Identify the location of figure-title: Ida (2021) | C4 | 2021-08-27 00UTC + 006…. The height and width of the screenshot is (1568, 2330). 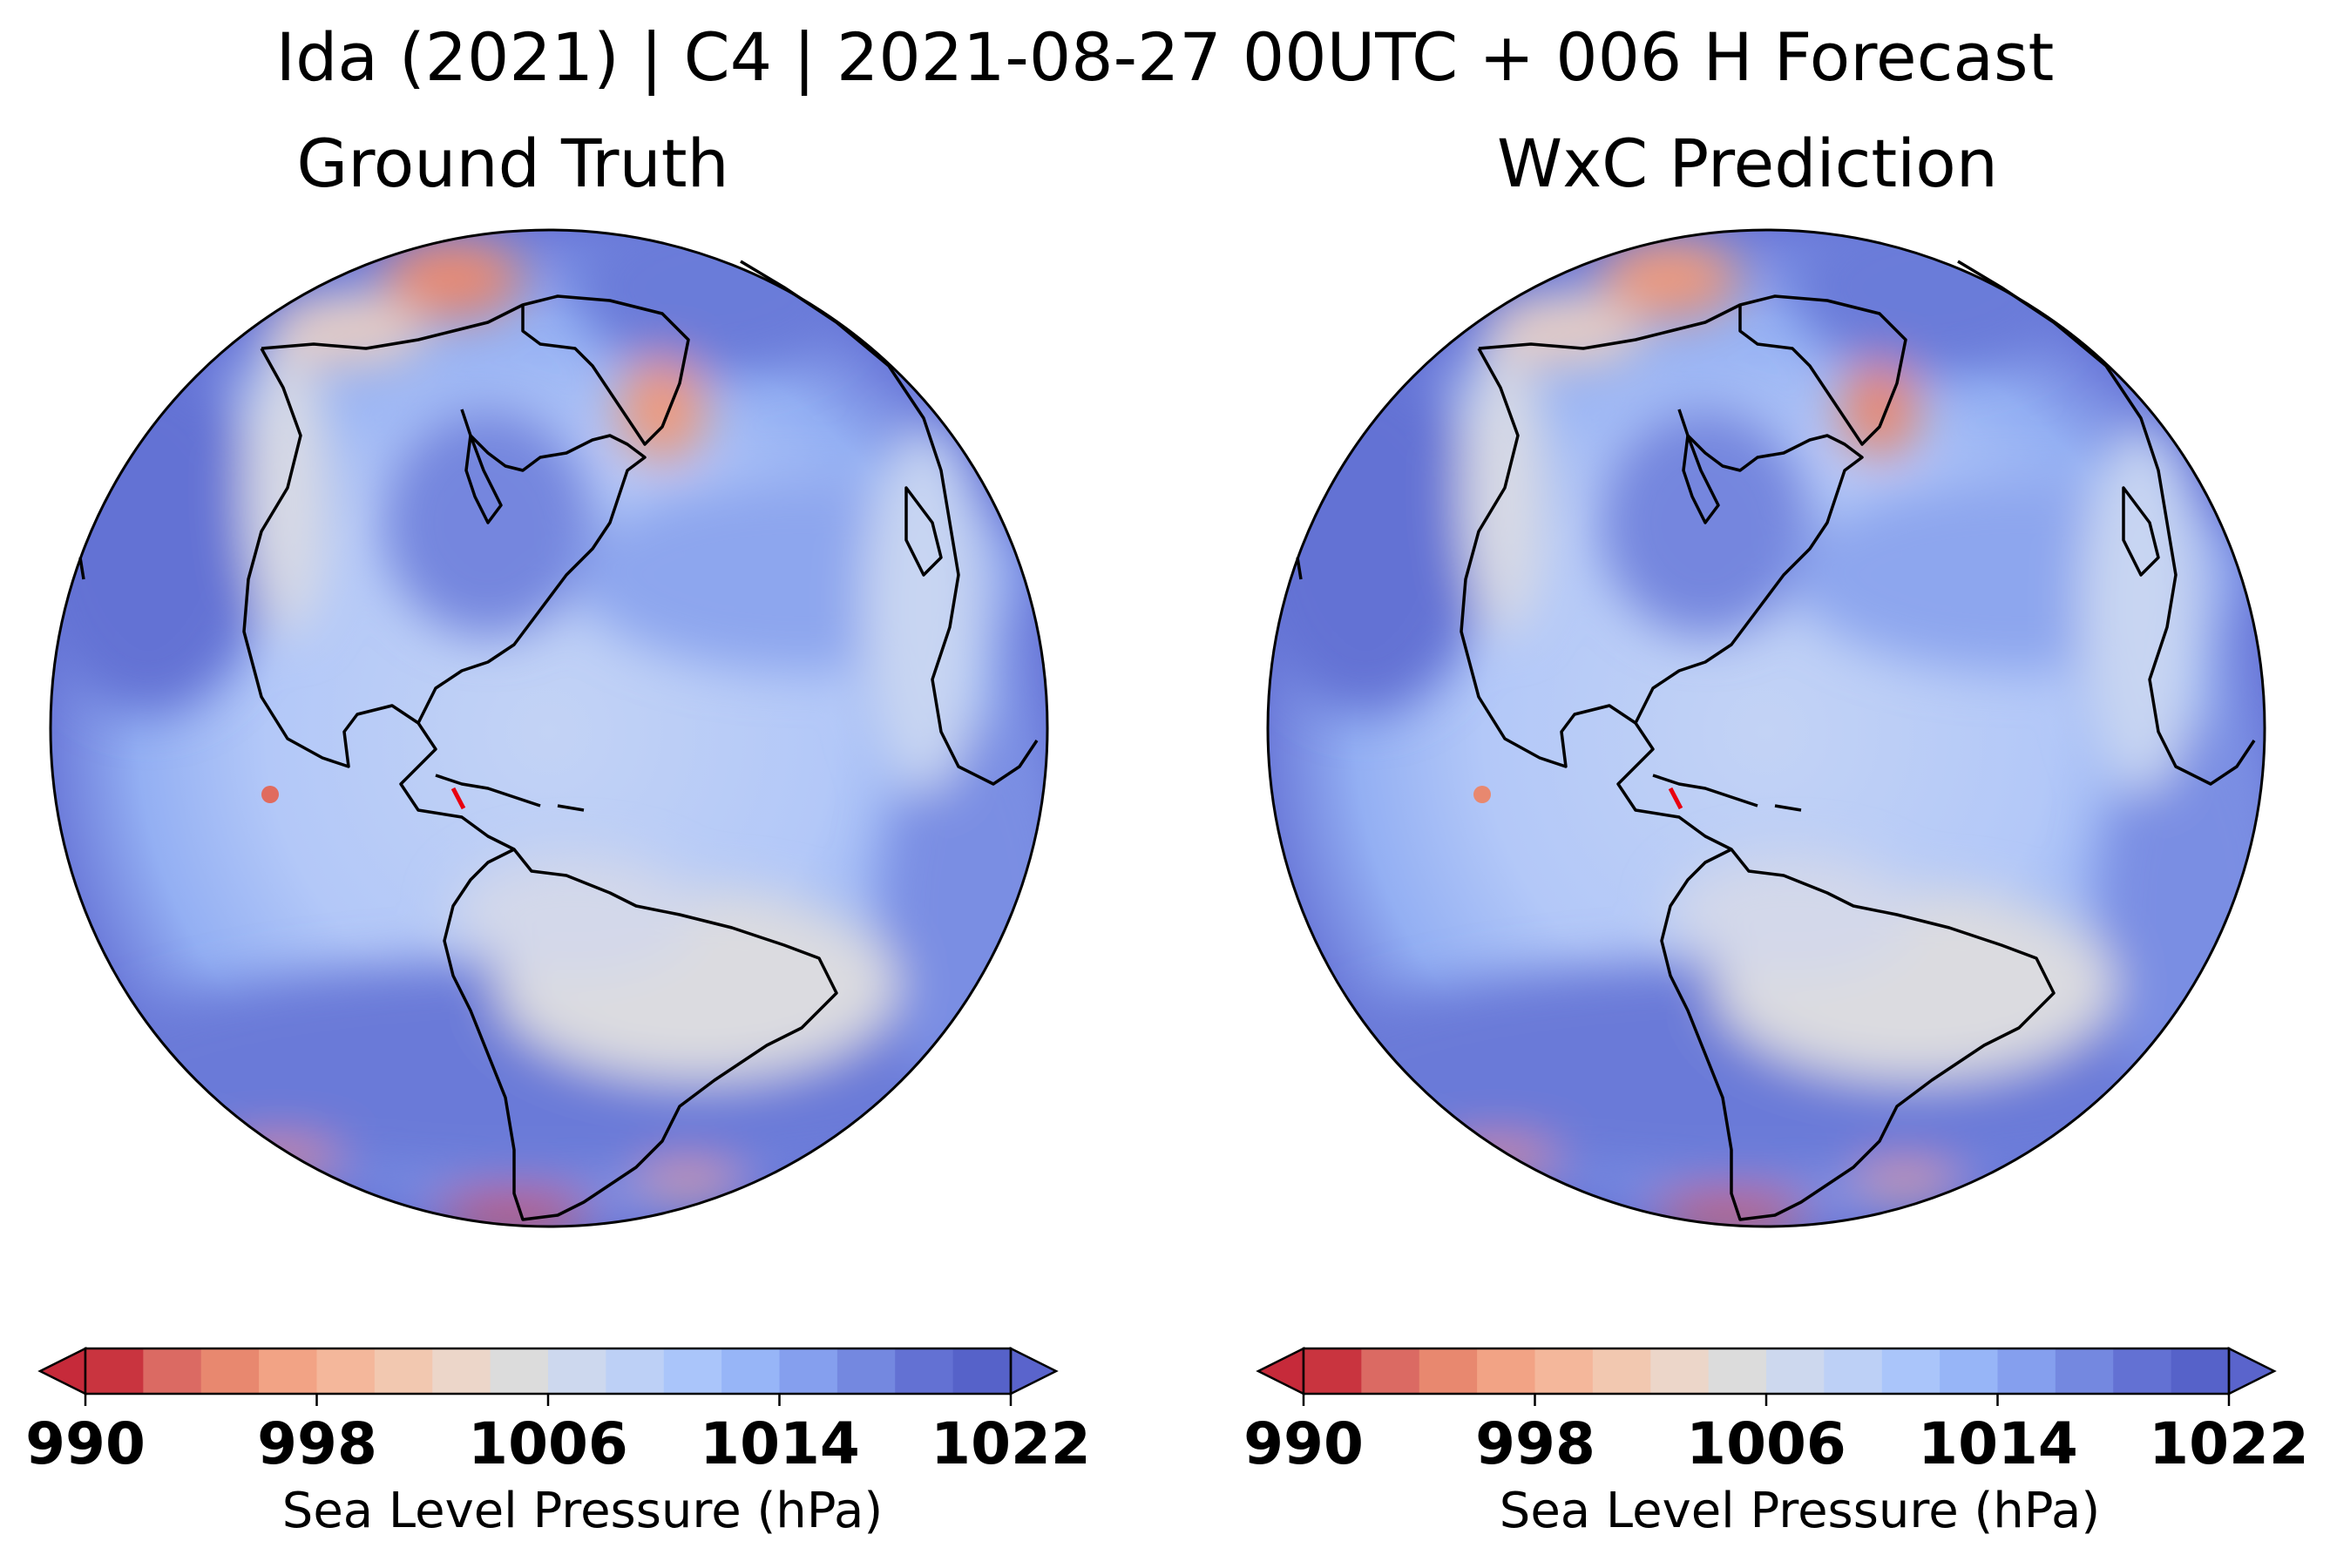
(1165, 57).